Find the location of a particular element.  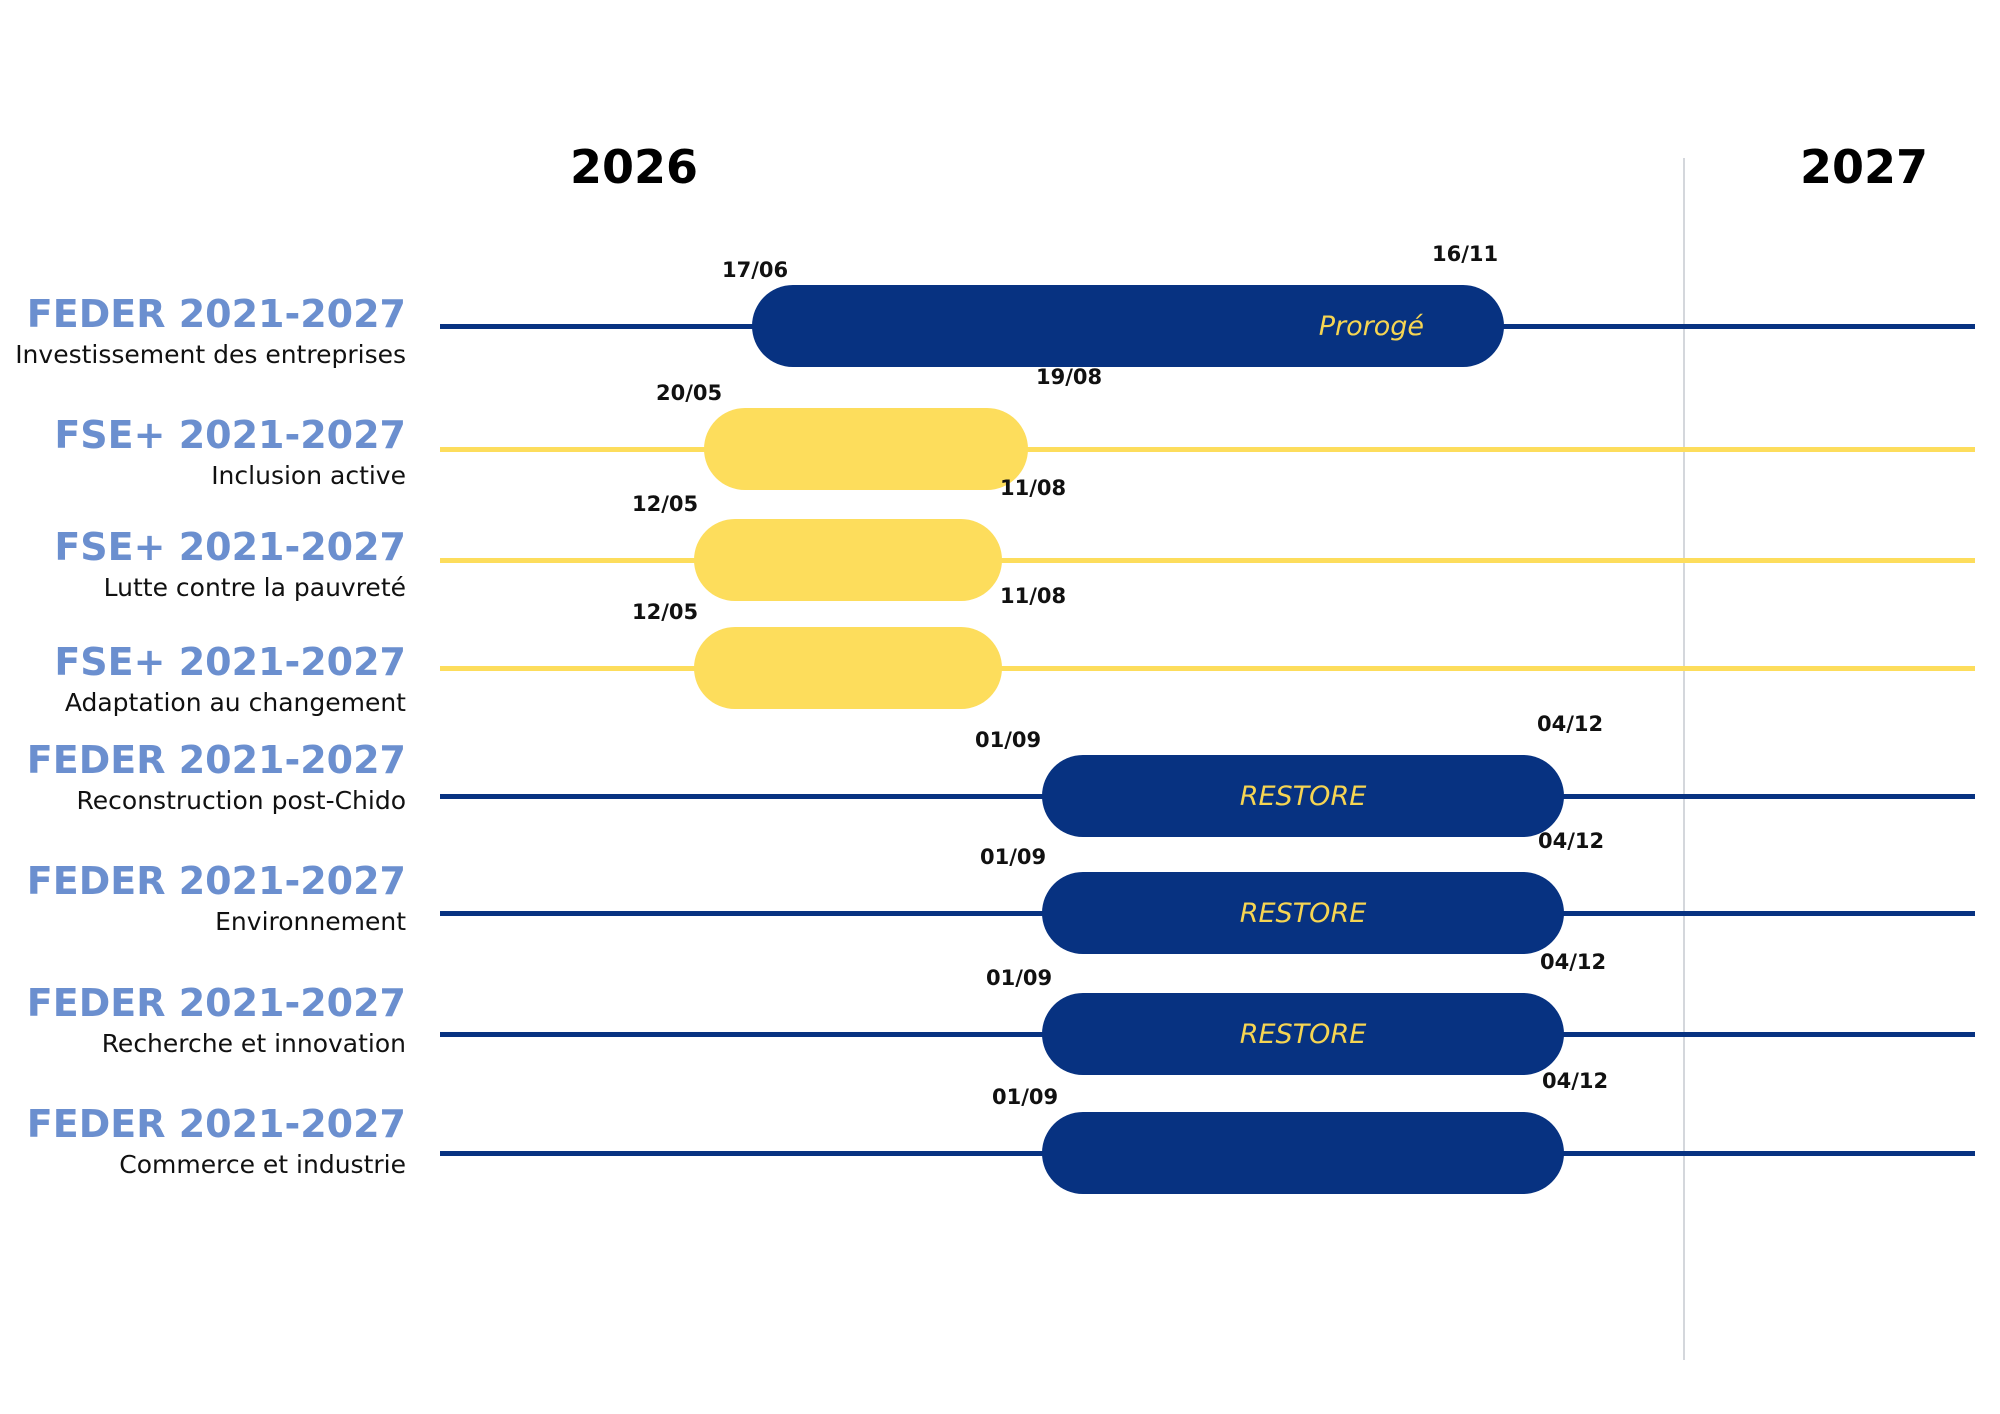

period-bar-label: Prorogé is located at coordinates (1371, 326).